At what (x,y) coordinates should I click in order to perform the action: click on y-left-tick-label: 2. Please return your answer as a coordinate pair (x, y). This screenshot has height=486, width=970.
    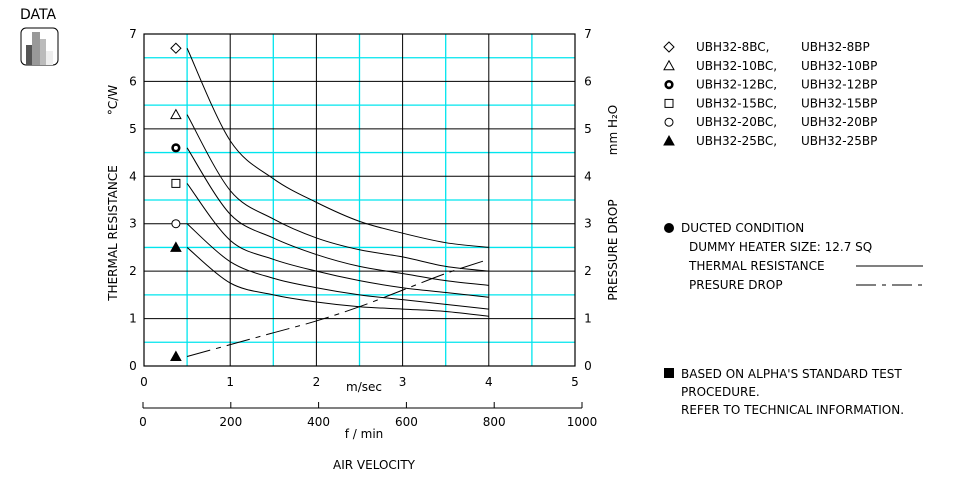
    Looking at the image, I should click on (133, 271).